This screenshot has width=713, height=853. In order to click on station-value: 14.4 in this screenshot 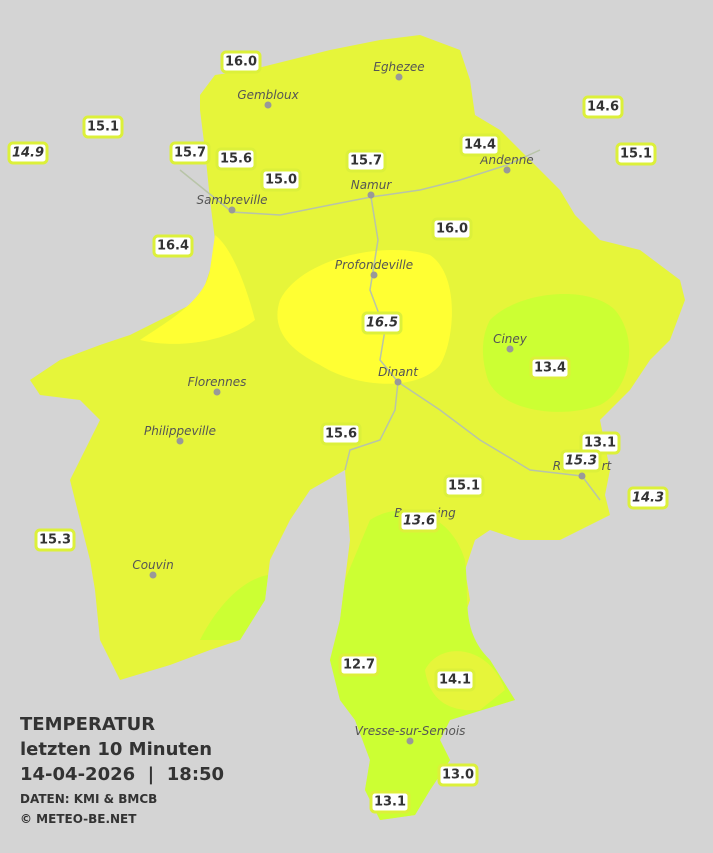, I will do `click(480, 145)`.